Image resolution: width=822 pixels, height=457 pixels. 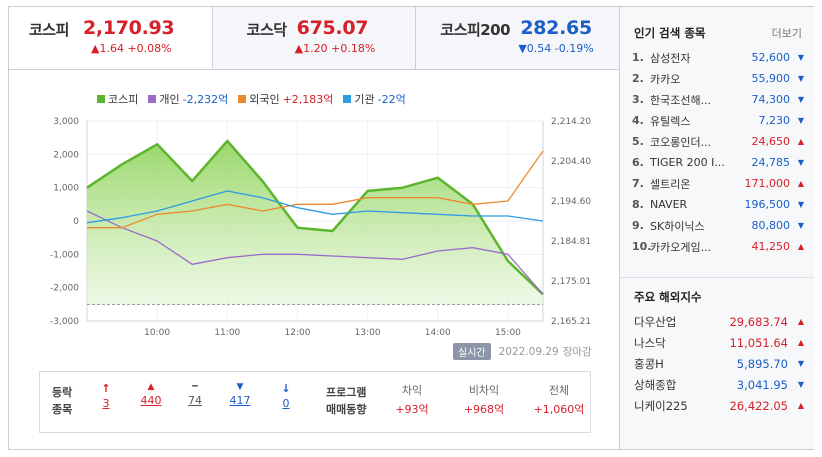 I want to click on program-label-line1: 프로그램, so click(x=346, y=392).